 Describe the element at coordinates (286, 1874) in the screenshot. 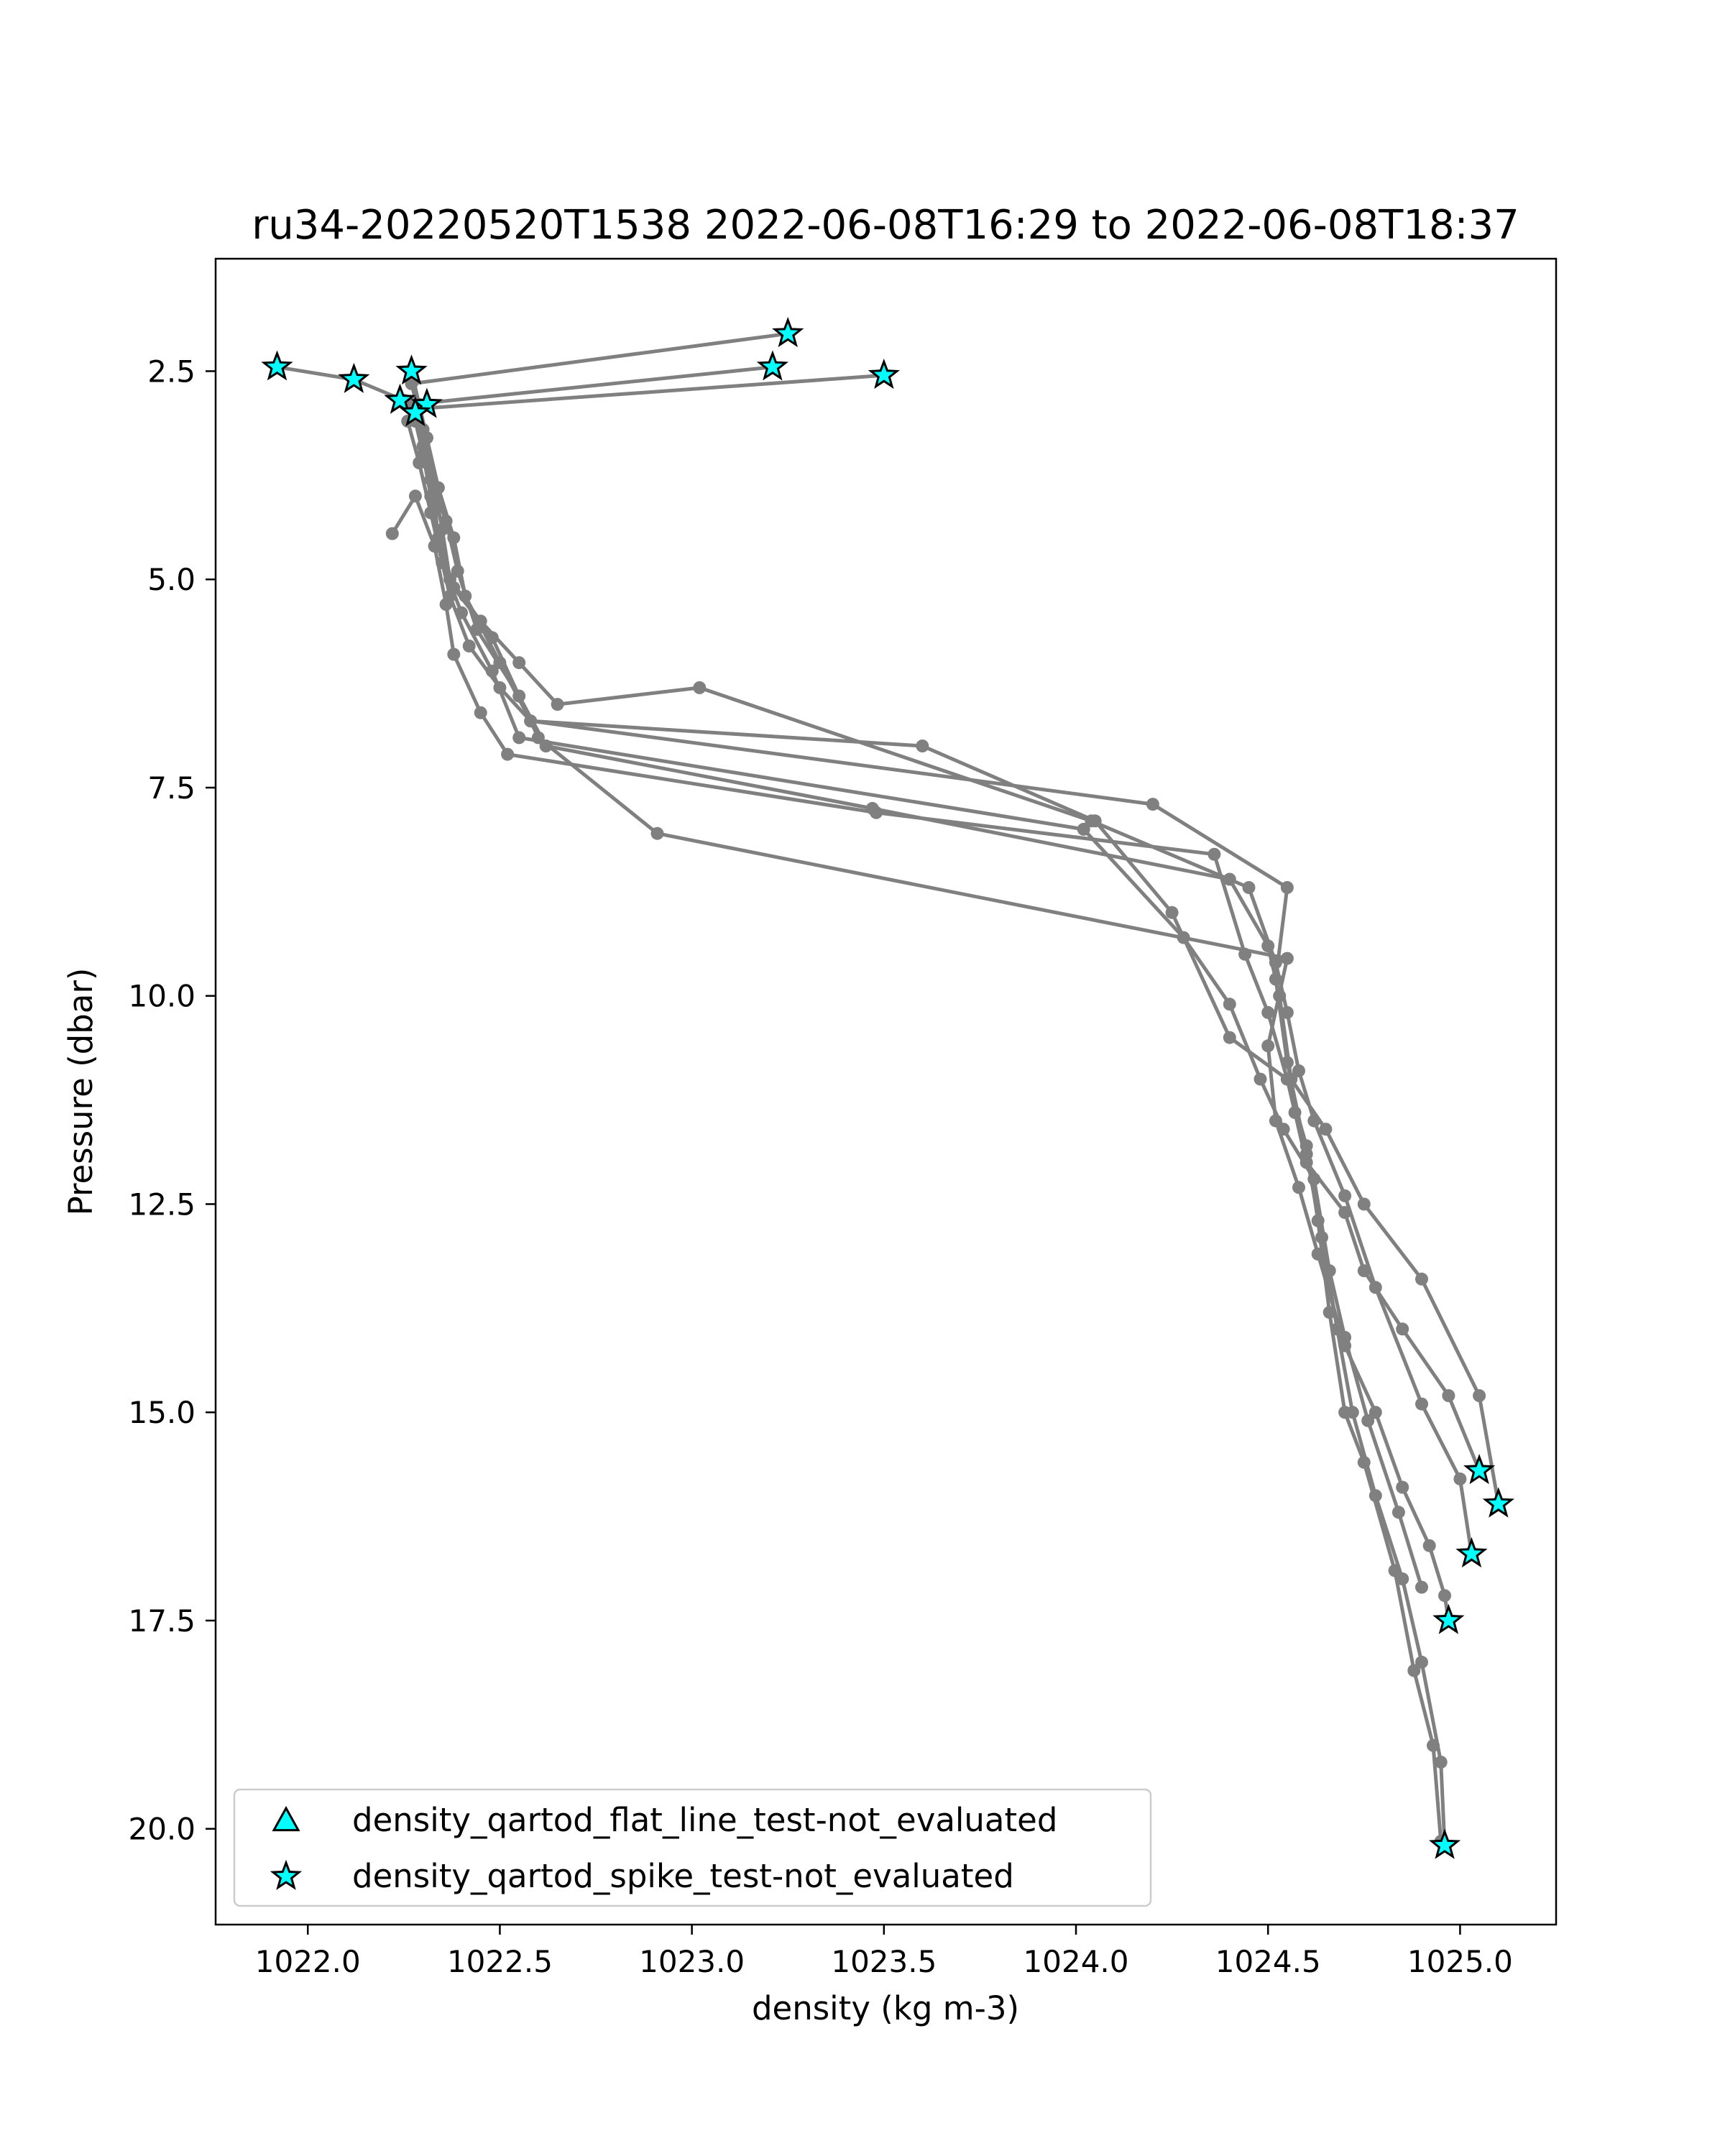

I see `legend-star-icon` at that location.